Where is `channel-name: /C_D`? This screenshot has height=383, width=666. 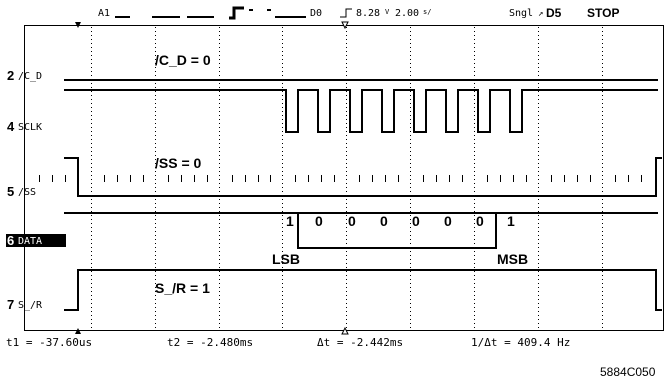 channel-name: /C_D is located at coordinates (30, 76).